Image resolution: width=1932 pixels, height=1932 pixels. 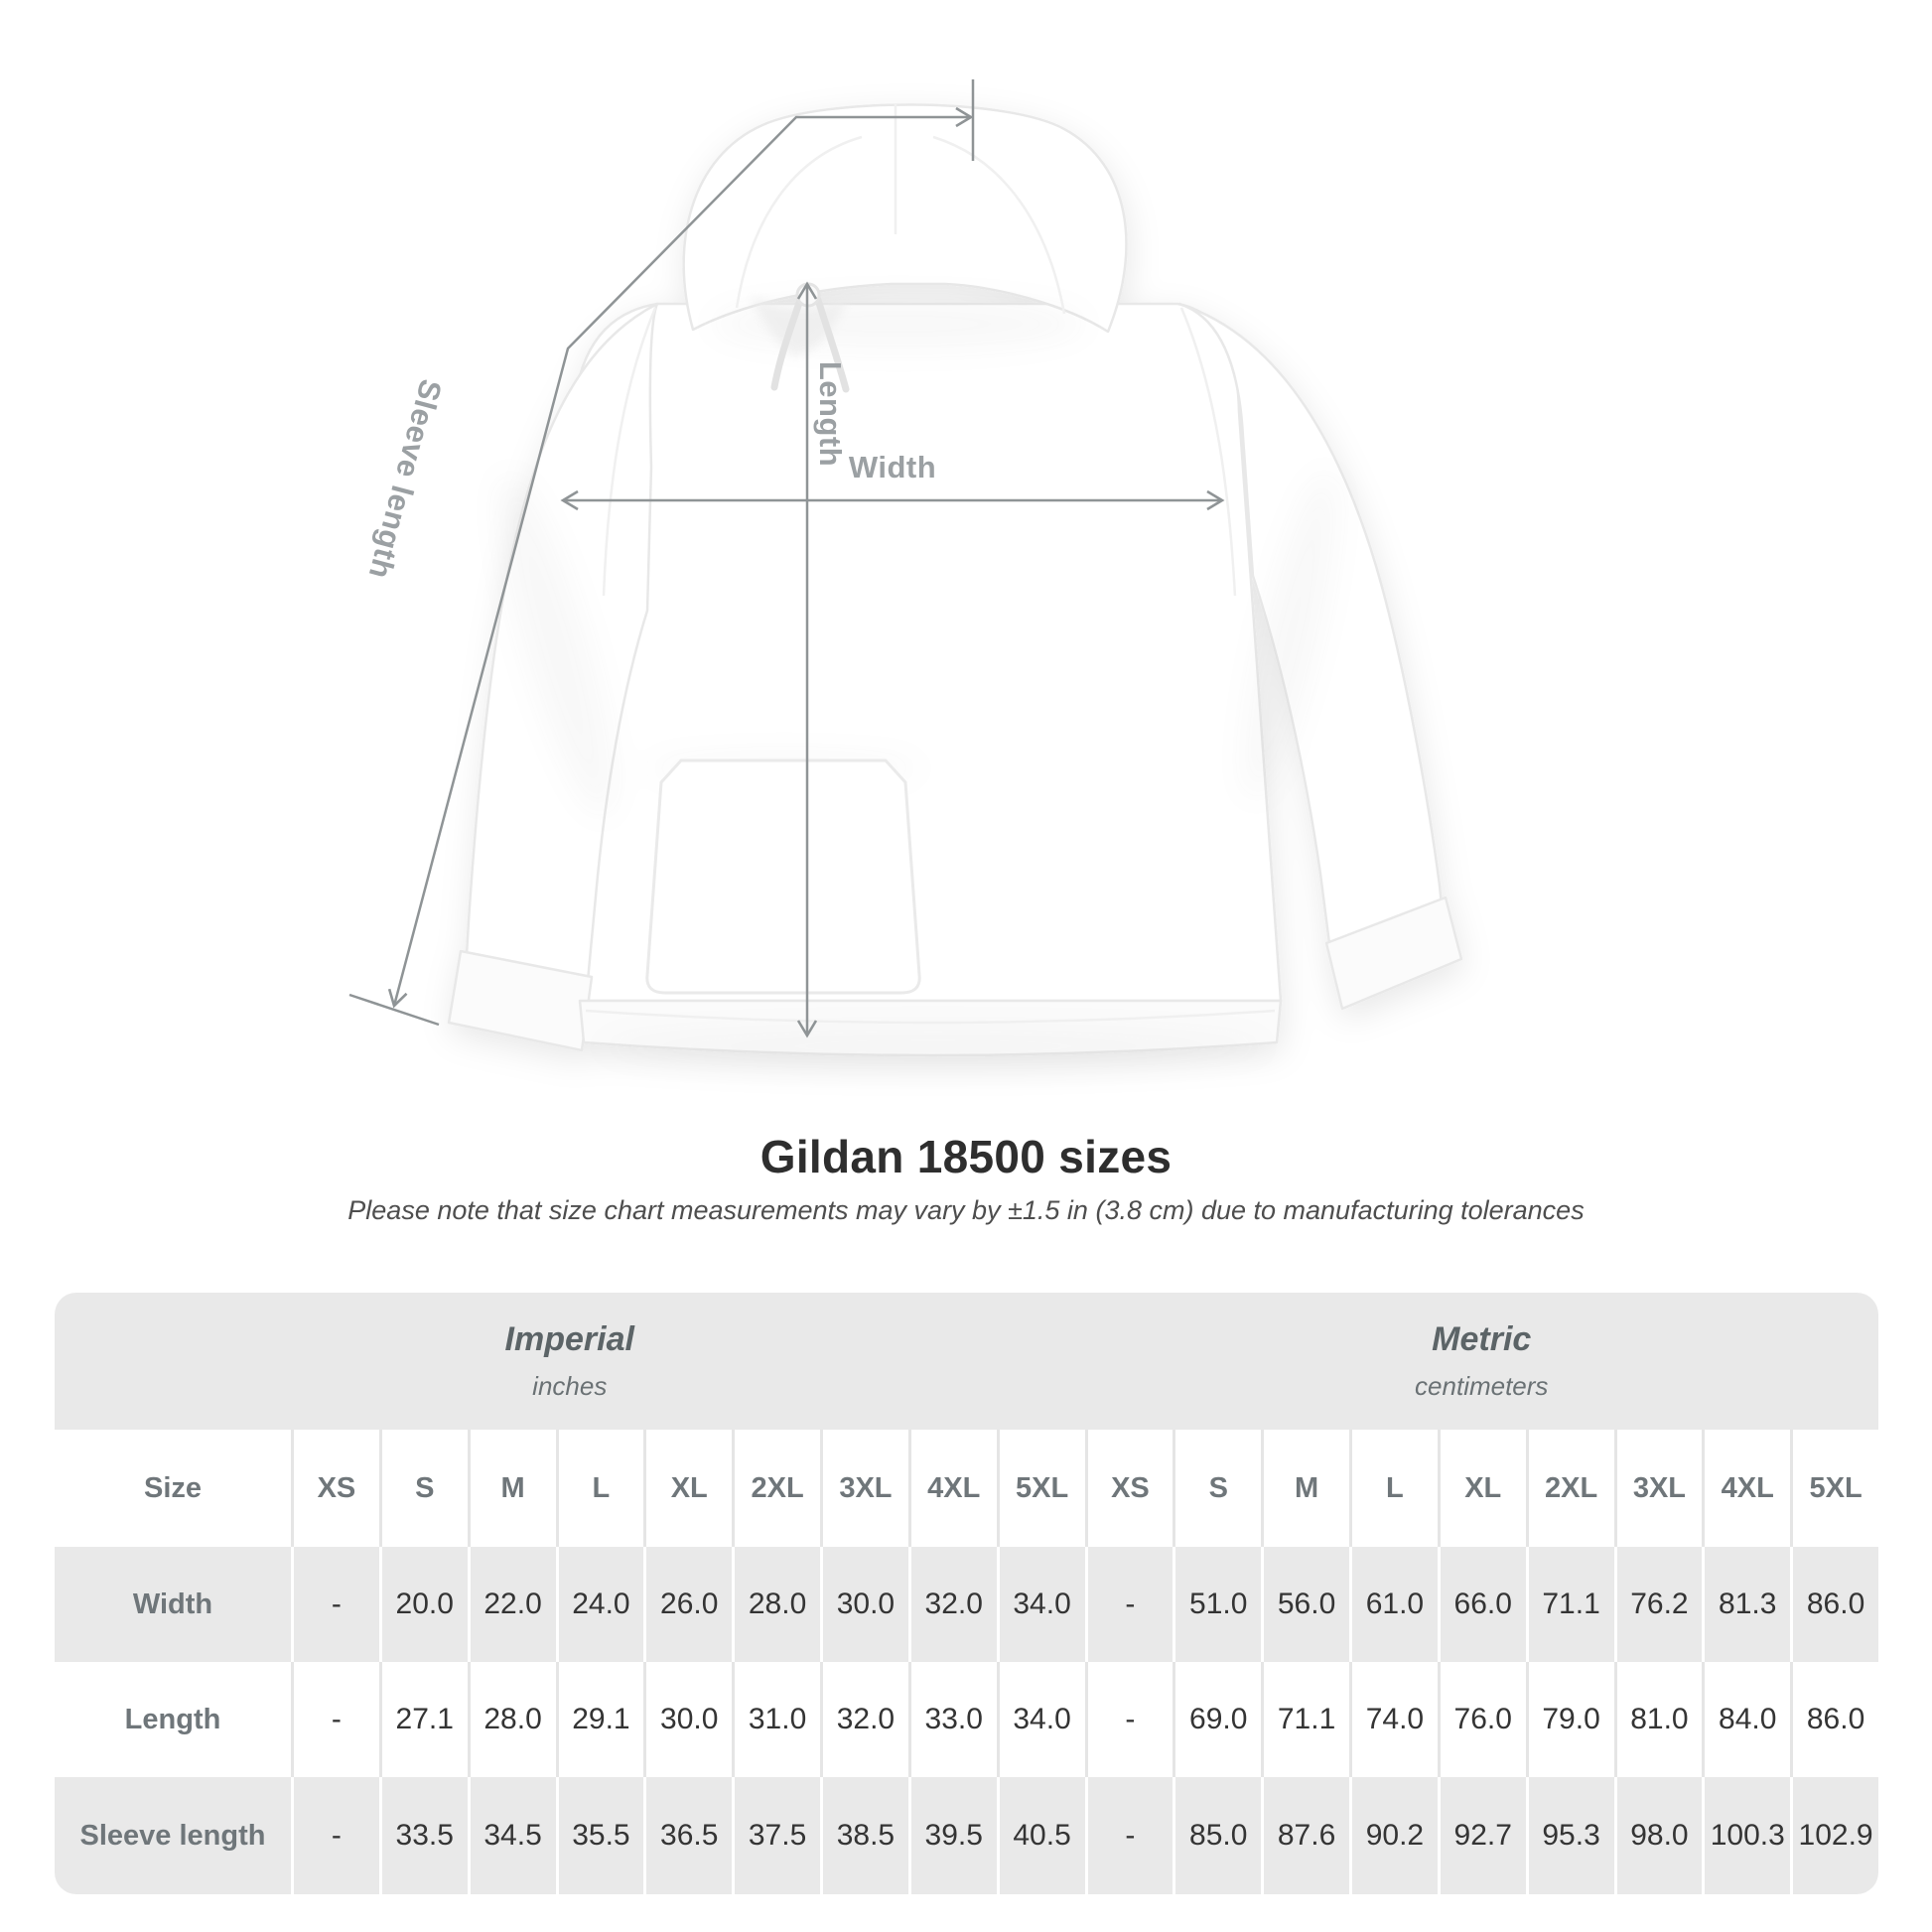 I want to click on imperial-unit-label: inches, so click(x=570, y=1386).